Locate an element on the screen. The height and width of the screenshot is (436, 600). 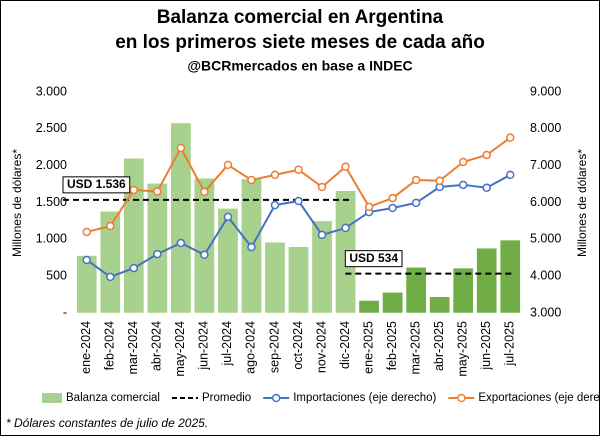
y-tick-label: 1.500 is located at coordinates (51, 202).